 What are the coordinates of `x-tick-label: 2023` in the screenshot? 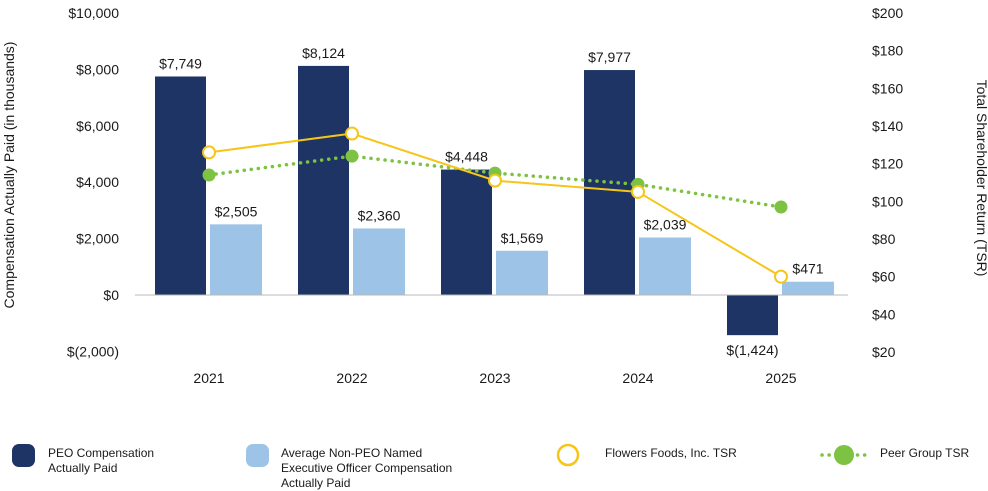 It's located at (494, 378).